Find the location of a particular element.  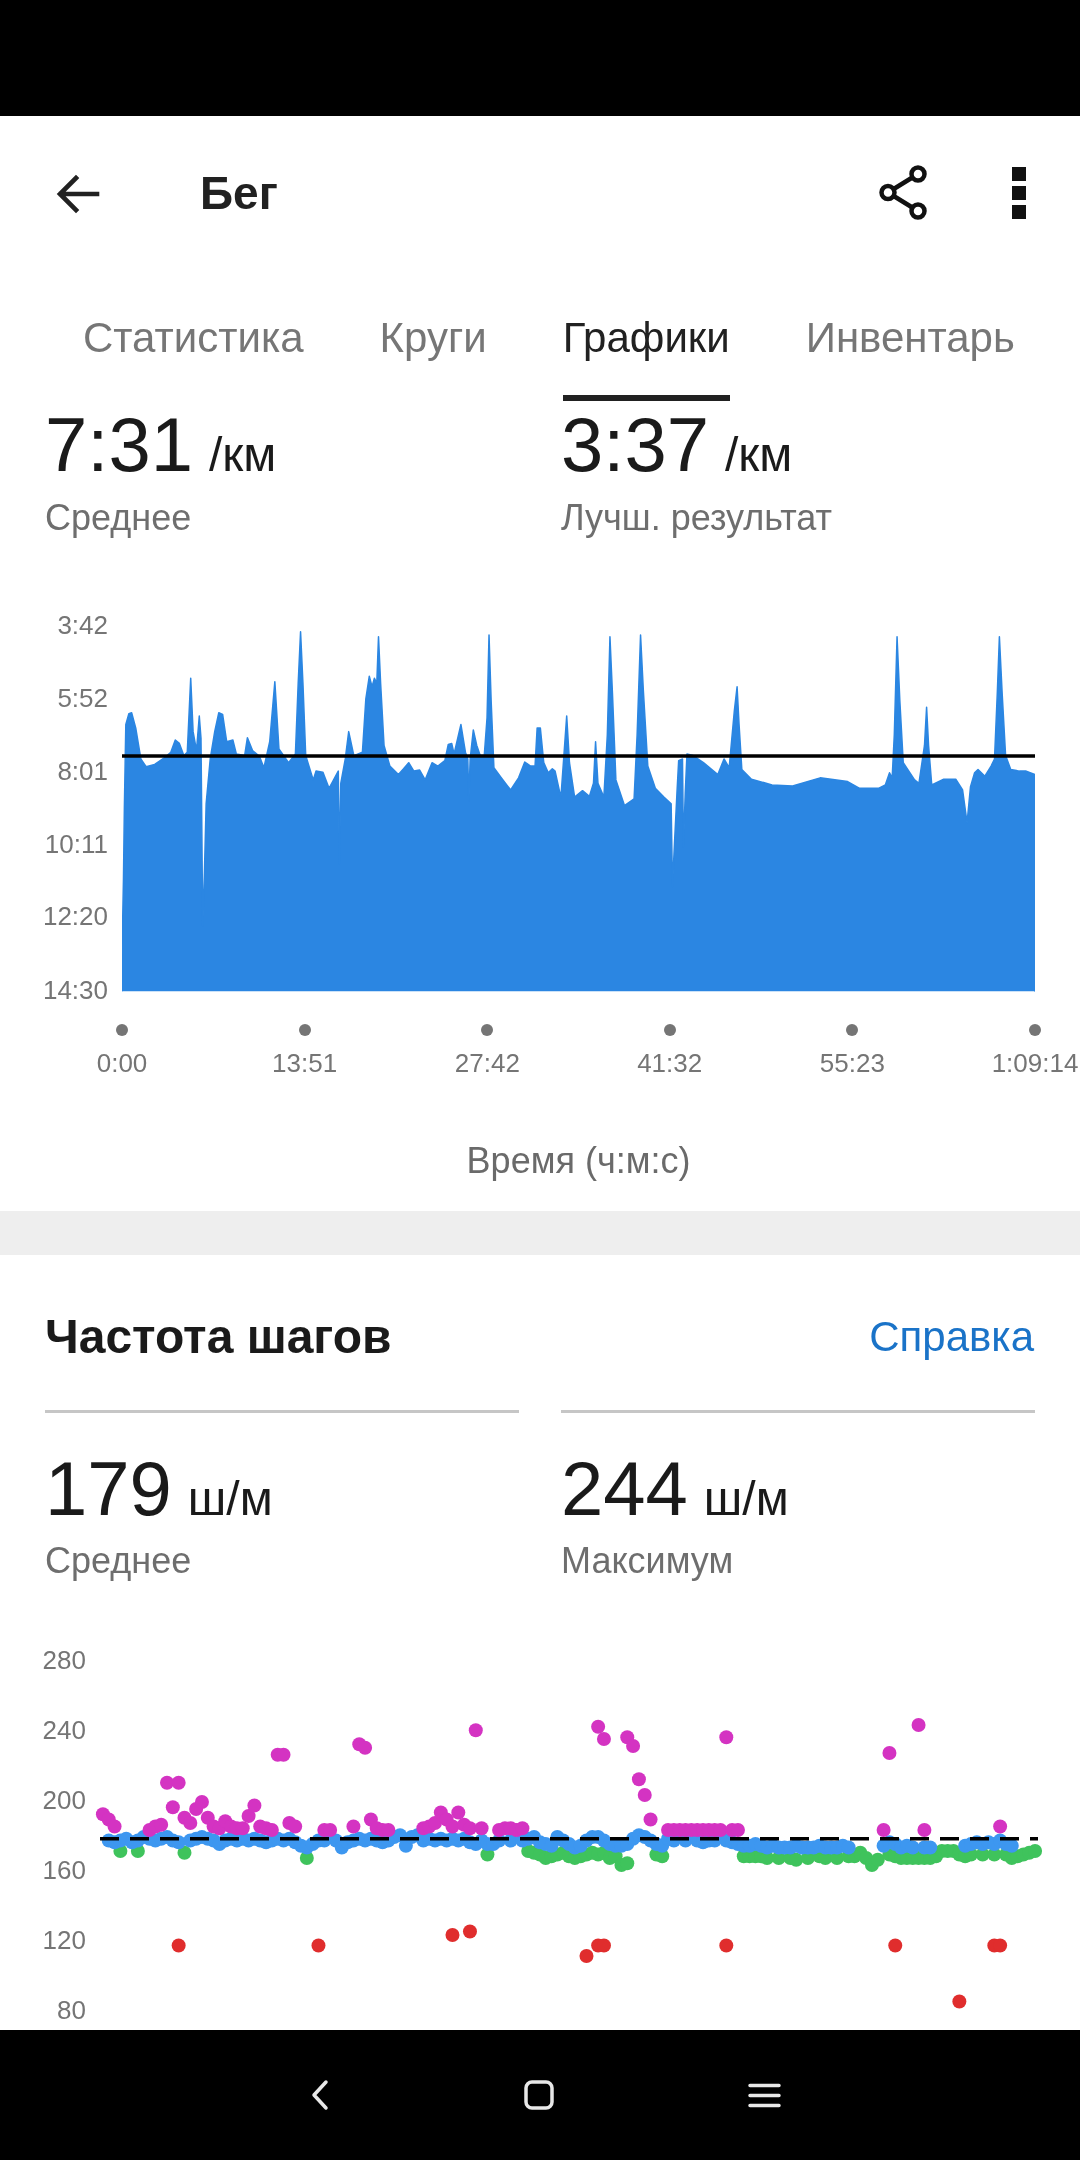

text: 244 is located at coordinates (624, 1488).